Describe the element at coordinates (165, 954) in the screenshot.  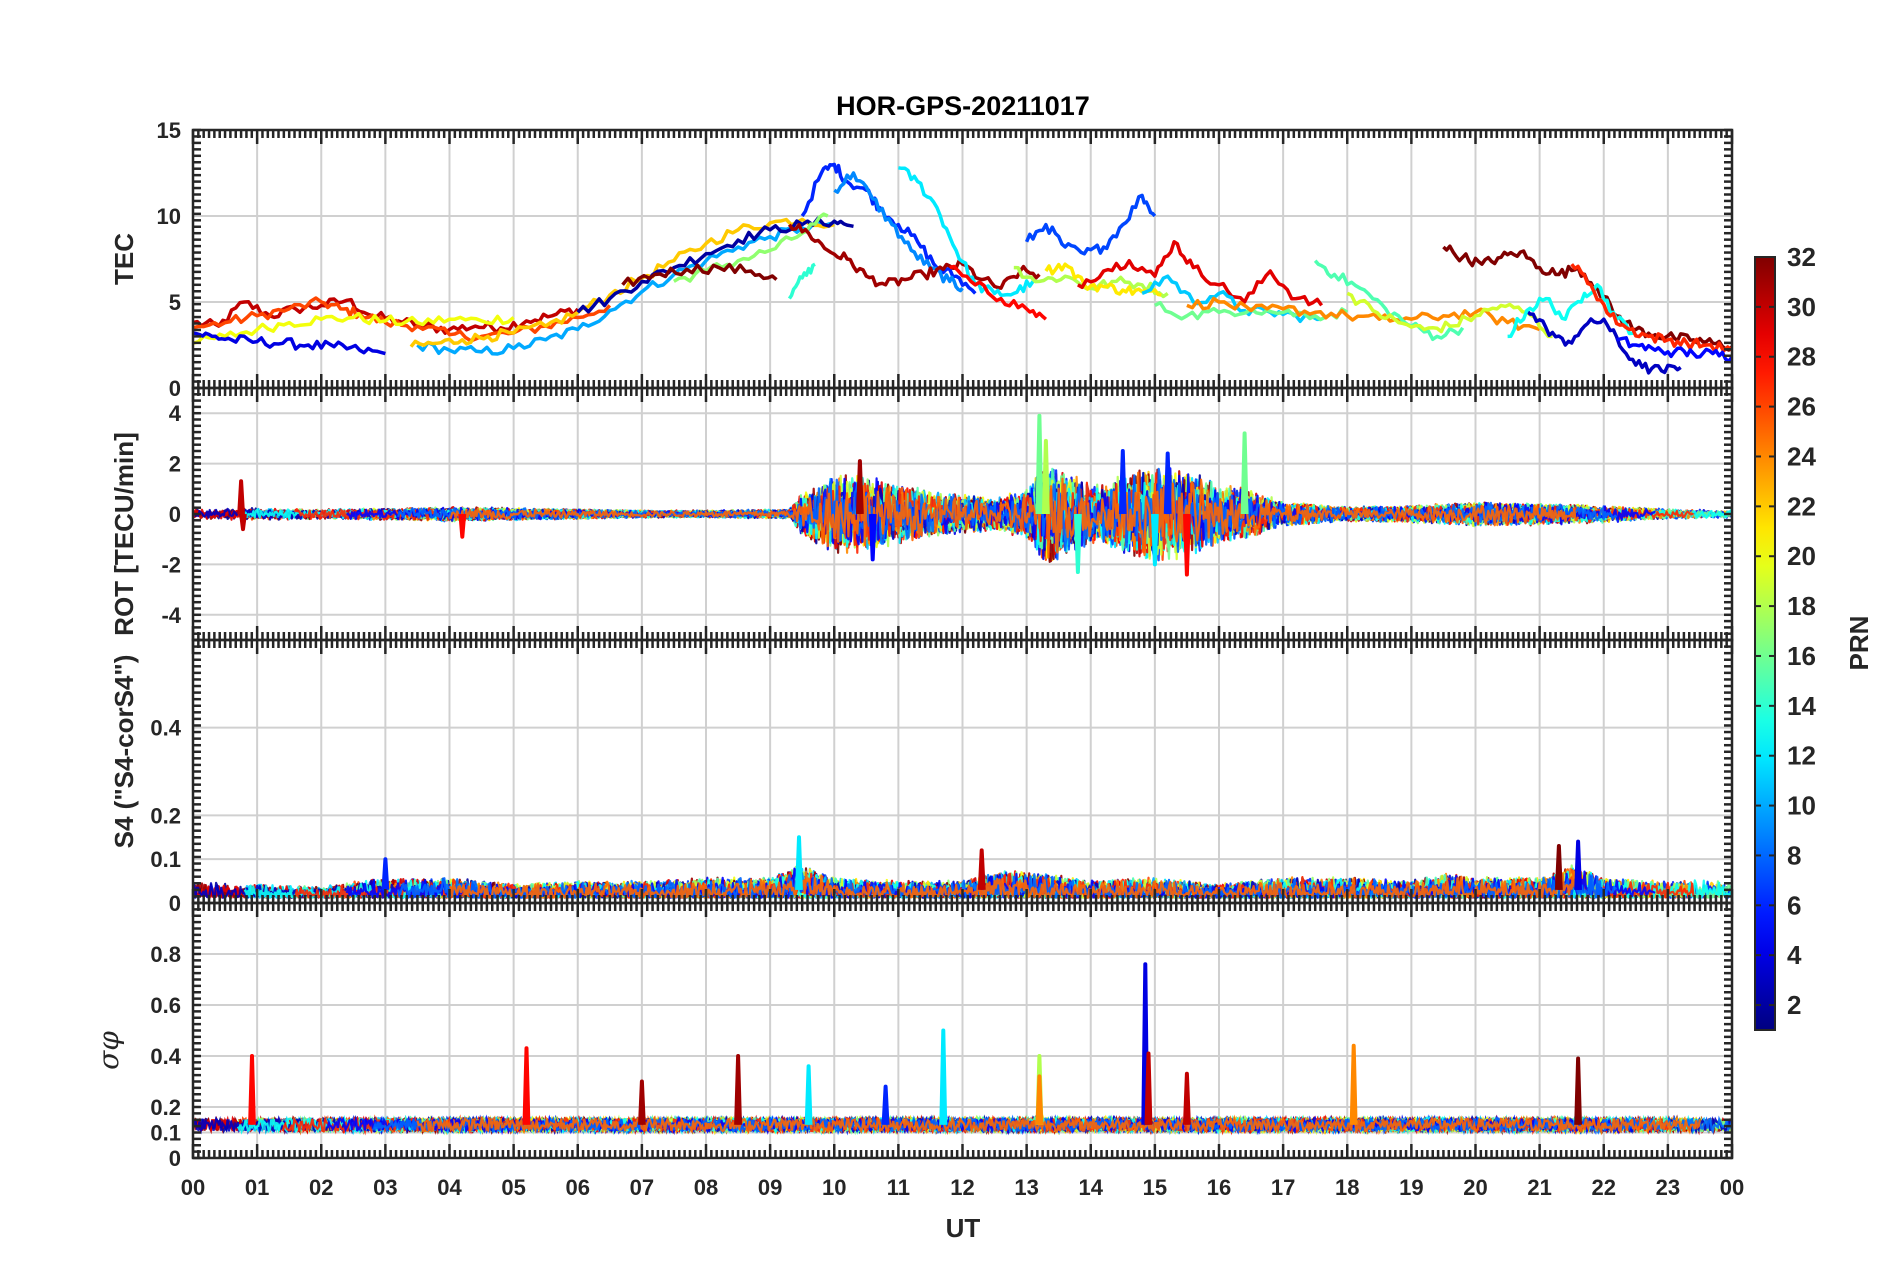
I see `y-tick-label: 0.8` at that location.